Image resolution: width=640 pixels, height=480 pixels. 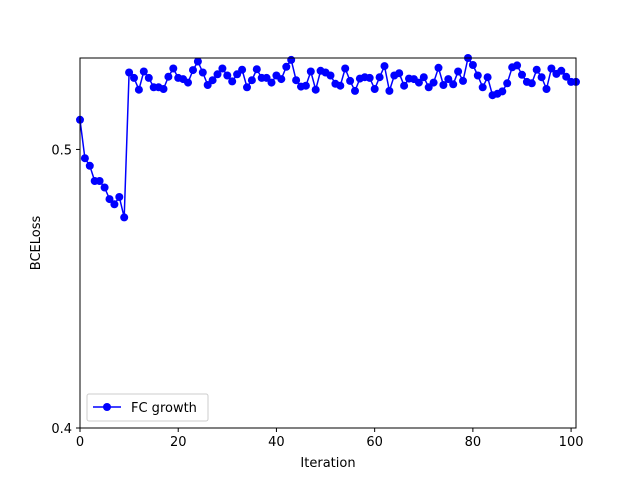 I want to click on y-tick-label: 0.5, so click(x=61, y=150).